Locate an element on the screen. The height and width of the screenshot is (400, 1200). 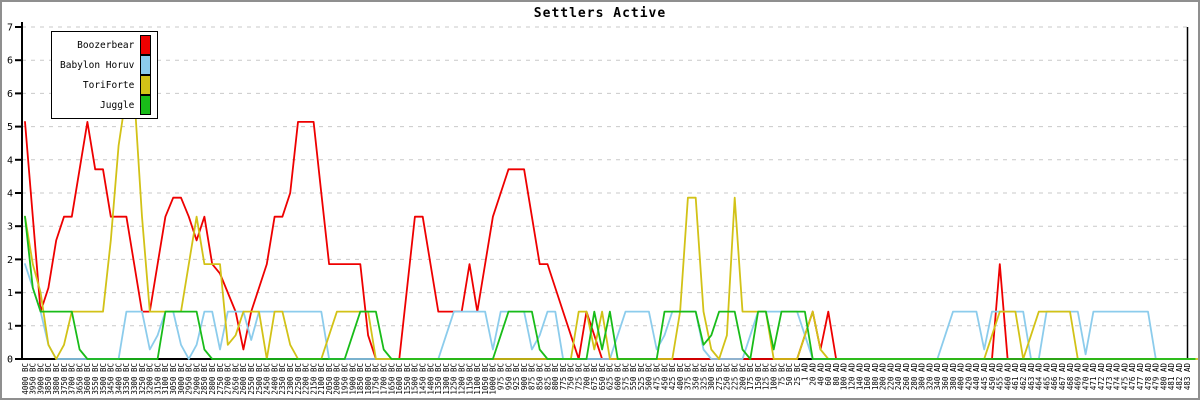
x-tick-label: 525 BC is located at coordinates (641, 376).